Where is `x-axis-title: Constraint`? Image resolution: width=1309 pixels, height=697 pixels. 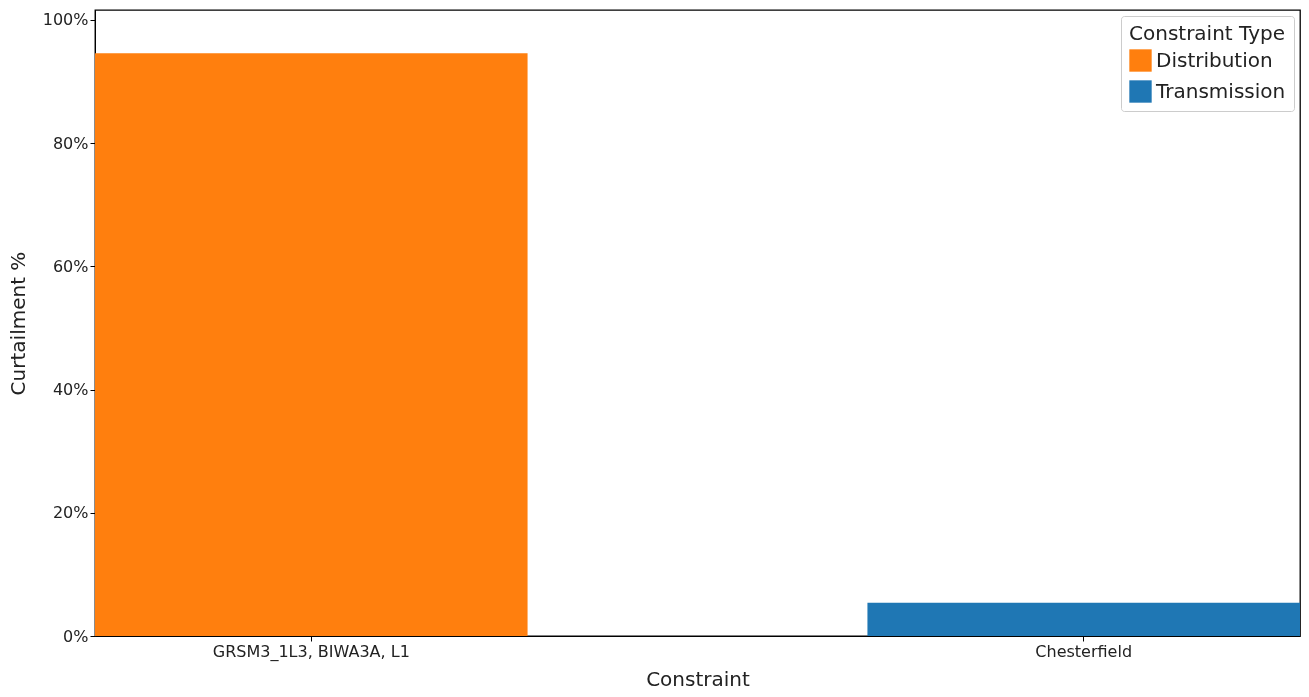 x-axis-title: Constraint is located at coordinates (698, 678).